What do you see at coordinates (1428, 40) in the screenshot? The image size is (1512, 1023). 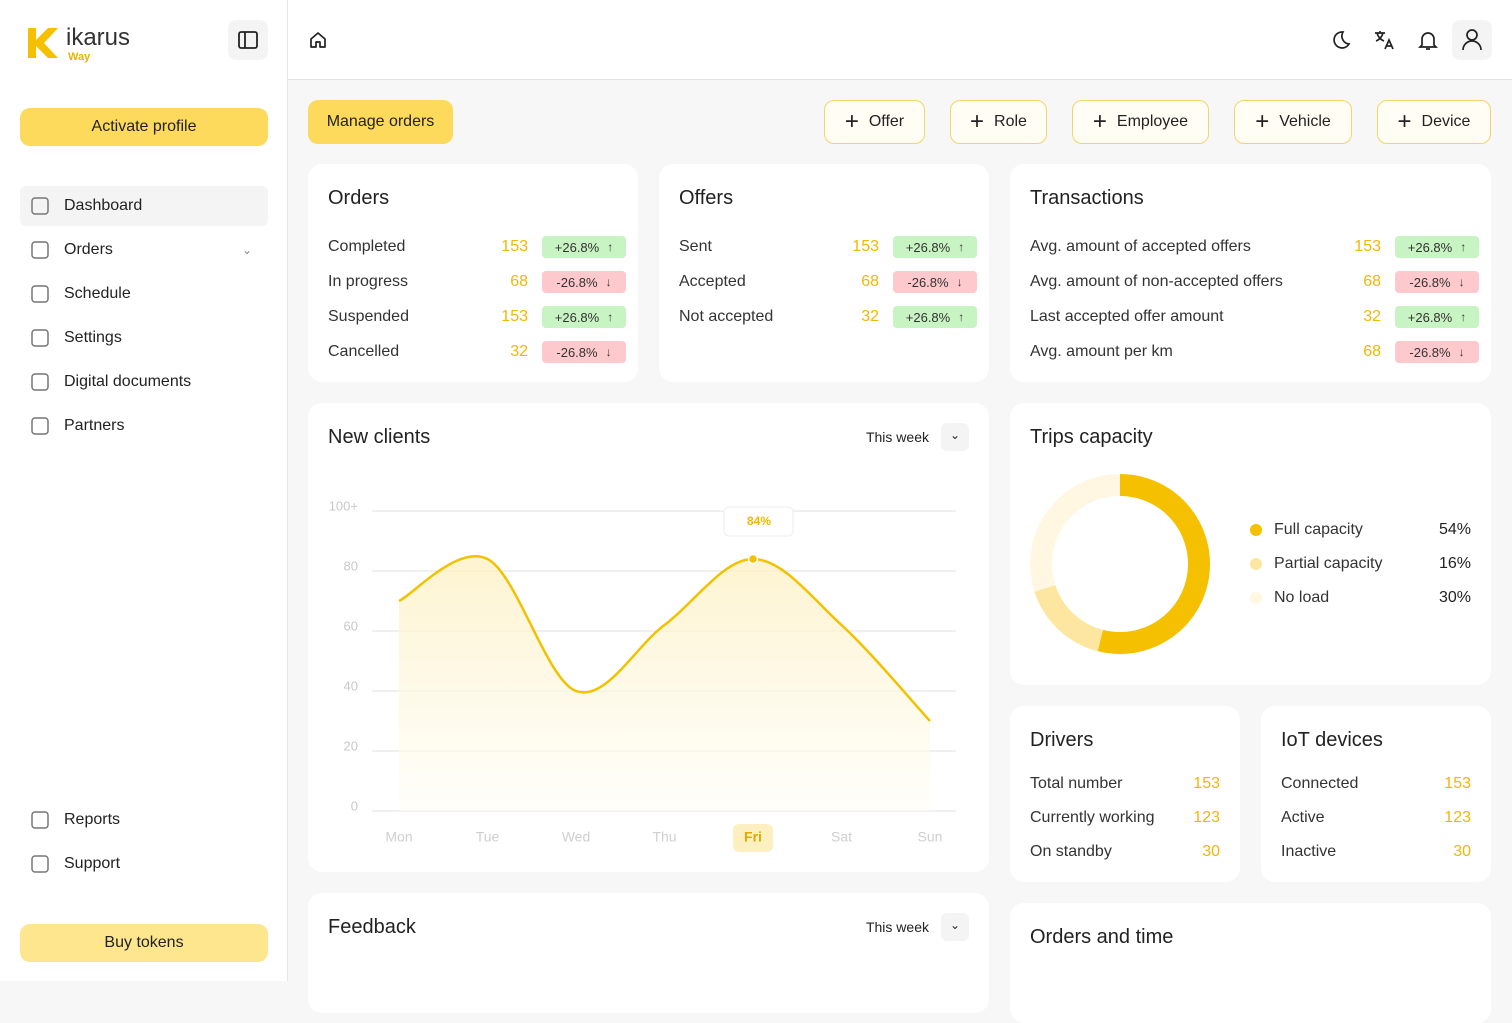 I see `notification-icon` at bounding box center [1428, 40].